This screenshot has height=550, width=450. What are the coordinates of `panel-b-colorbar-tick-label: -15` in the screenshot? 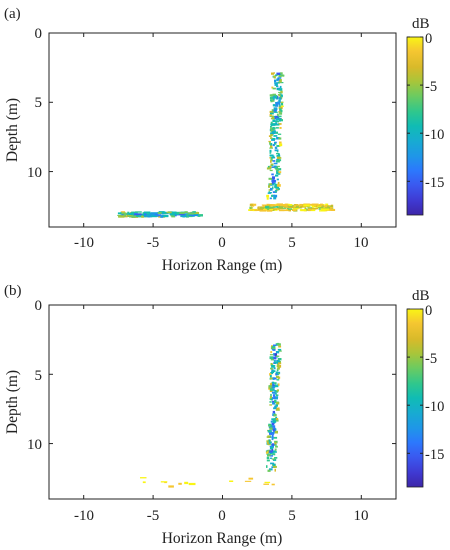 It's located at (434, 455).